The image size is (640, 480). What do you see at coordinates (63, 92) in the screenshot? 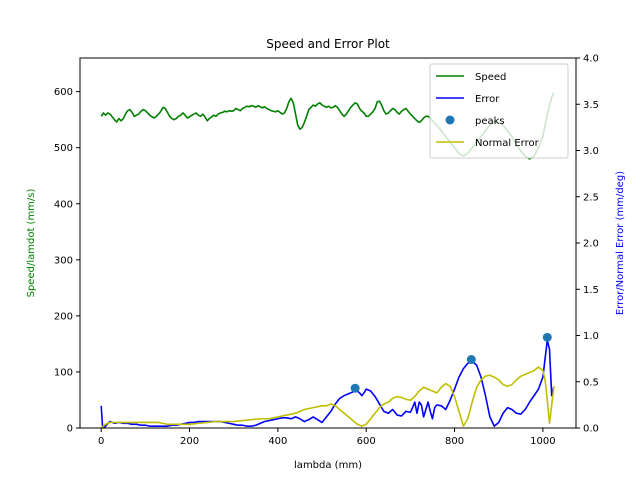
I see `left-y-tick-label: 600` at bounding box center [63, 92].